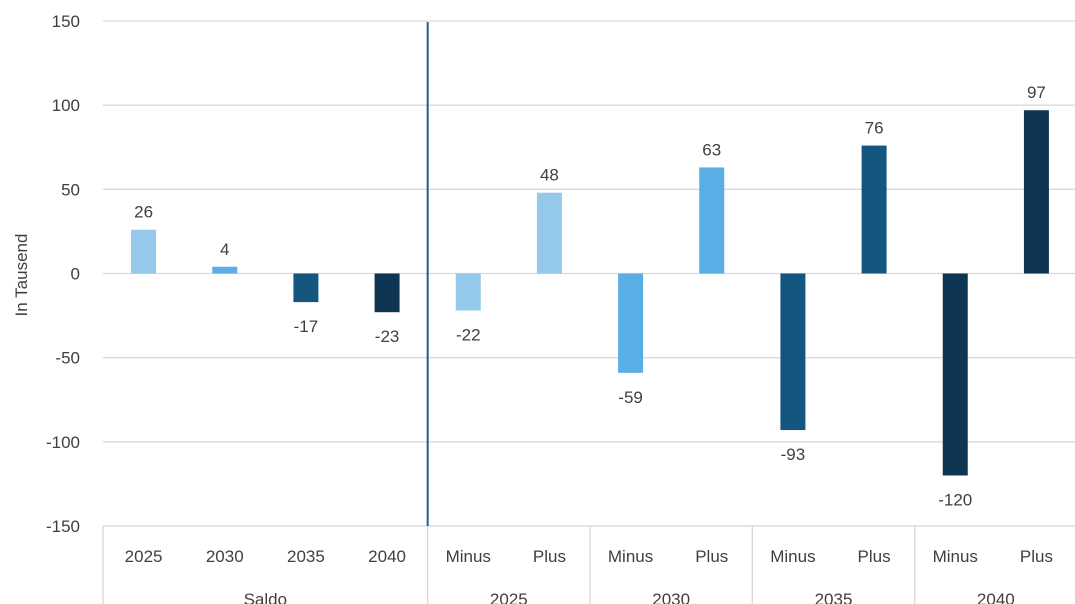 The height and width of the screenshot is (604, 1075). I want to click on data-label: -59, so click(630, 397).